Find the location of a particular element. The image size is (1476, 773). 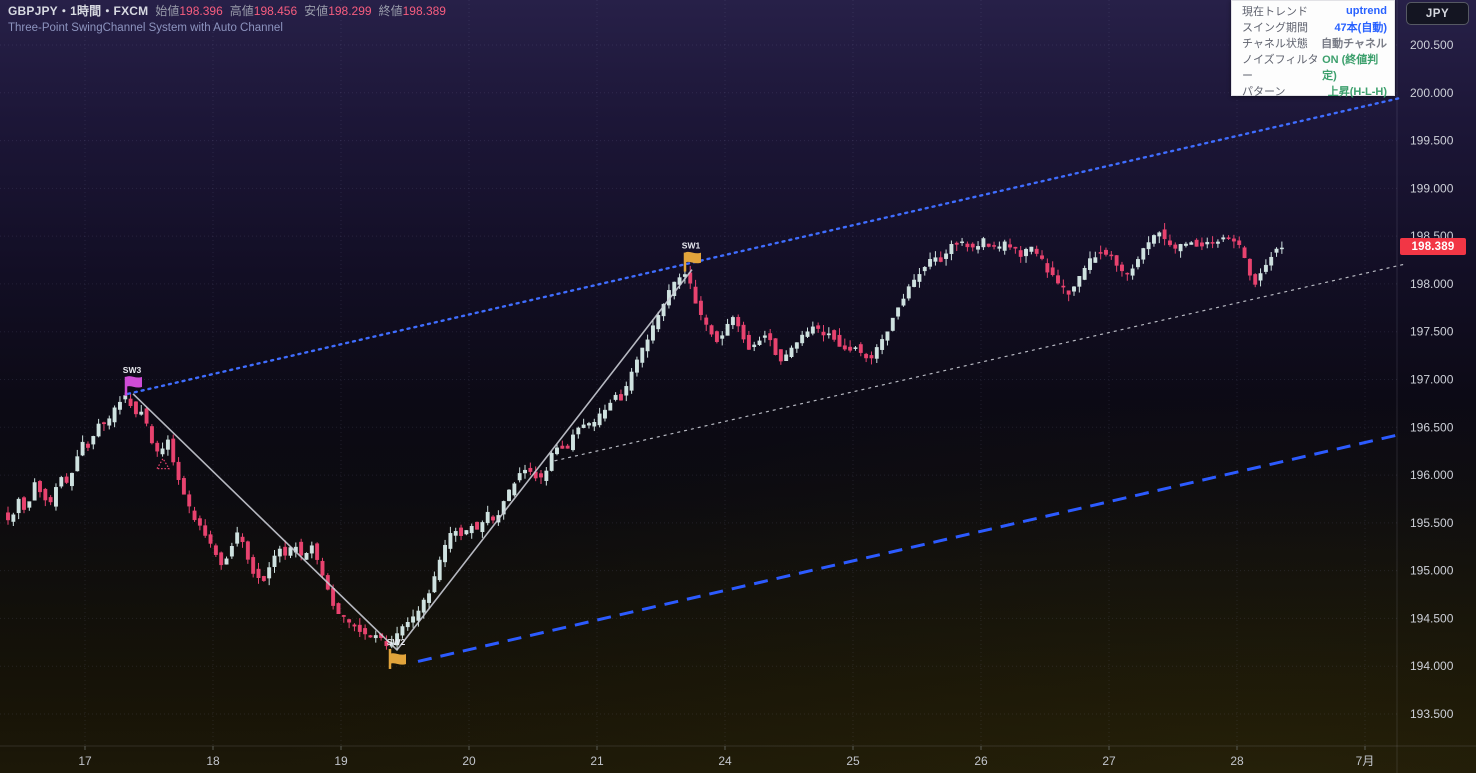

swing-label-sw1: SW1 is located at coordinates (691, 246).